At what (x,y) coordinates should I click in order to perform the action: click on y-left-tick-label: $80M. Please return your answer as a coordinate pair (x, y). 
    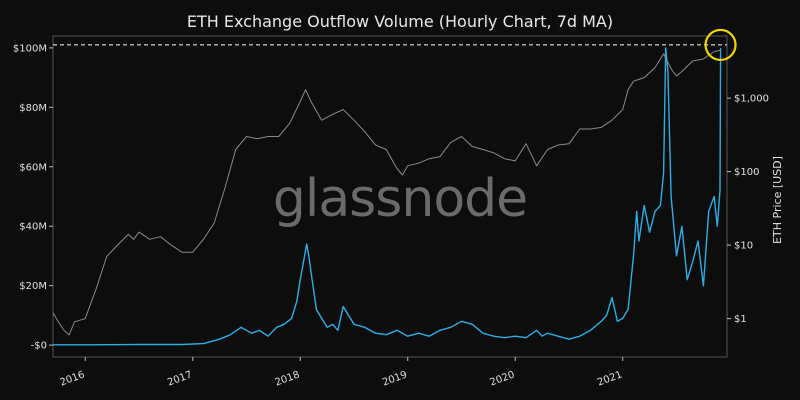
    Looking at the image, I should click on (33, 108).